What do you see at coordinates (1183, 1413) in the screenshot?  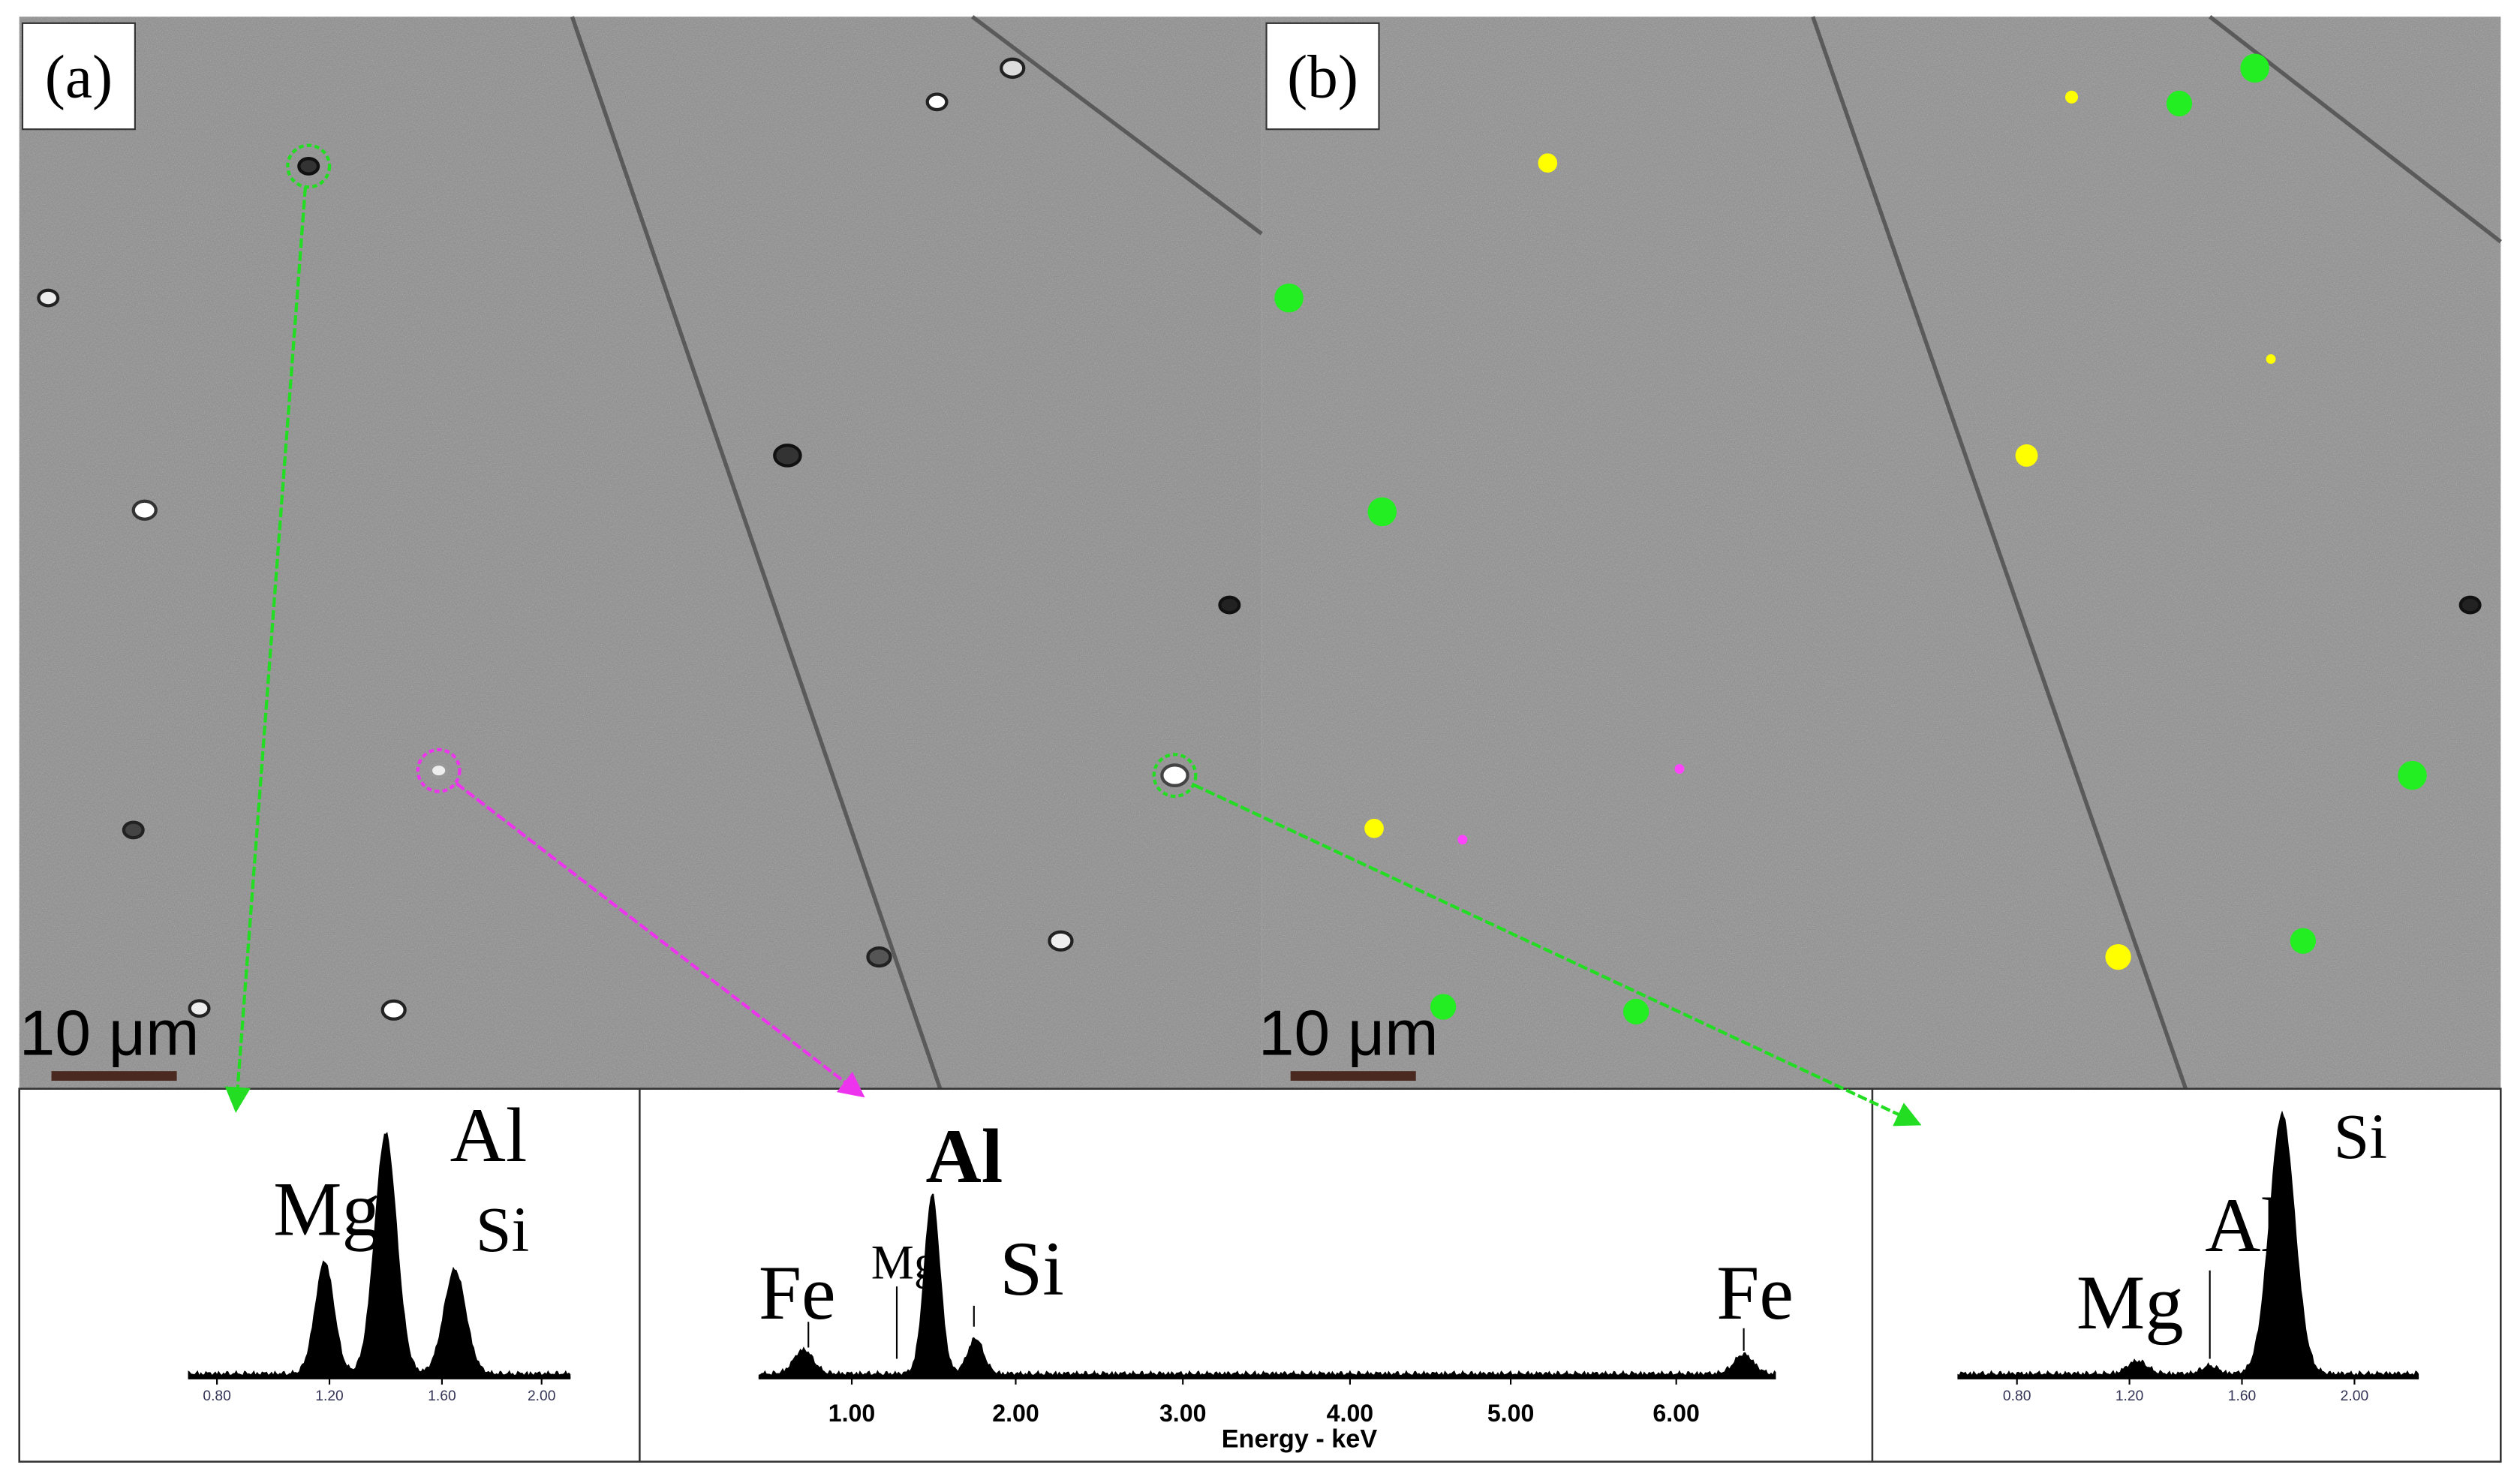 I see `tick-label: 3.00` at bounding box center [1183, 1413].